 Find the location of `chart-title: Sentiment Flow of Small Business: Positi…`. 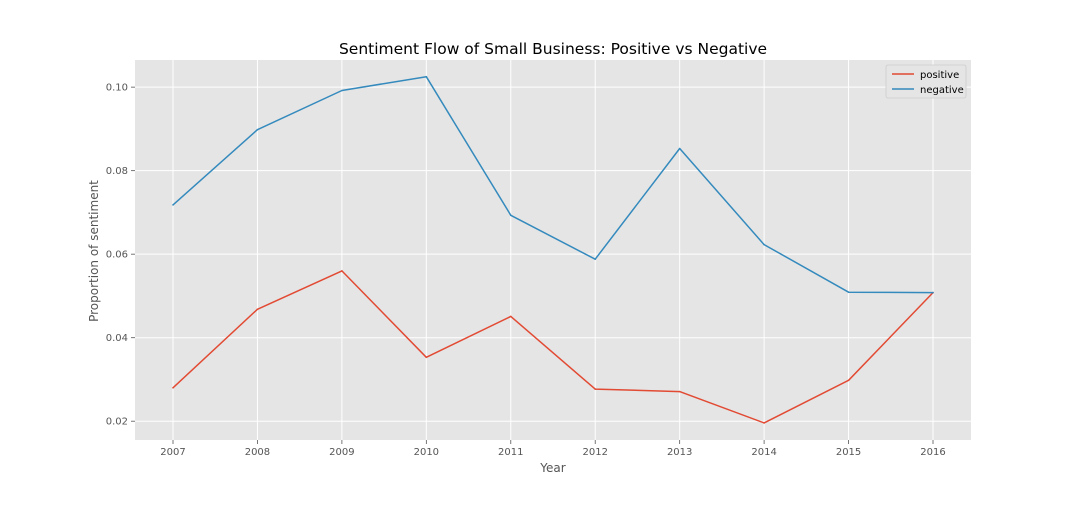

chart-title: Sentiment Flow of Small Business: Positi… is located at coordinates (553, 49).